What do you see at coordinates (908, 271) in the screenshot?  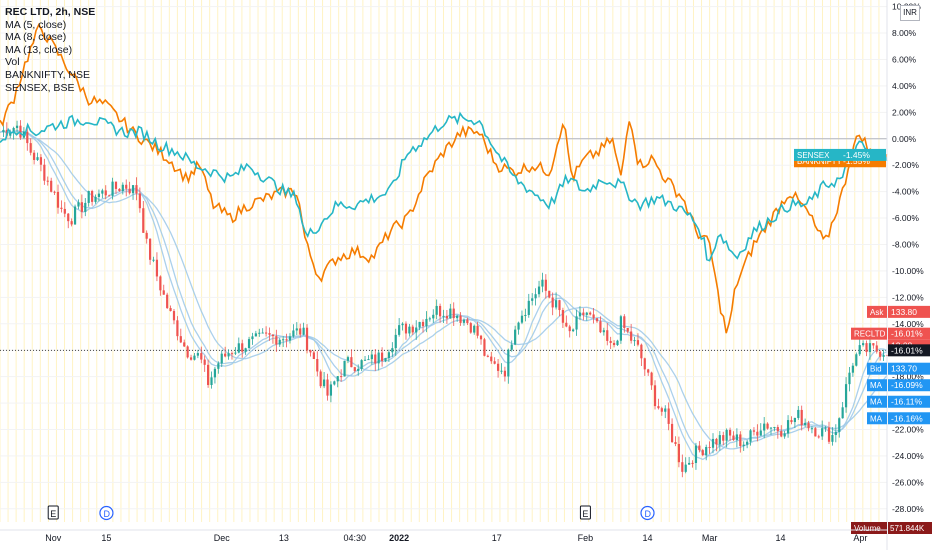 I see `y-tick-label: -10.00%` at bounding box center [908, 271].